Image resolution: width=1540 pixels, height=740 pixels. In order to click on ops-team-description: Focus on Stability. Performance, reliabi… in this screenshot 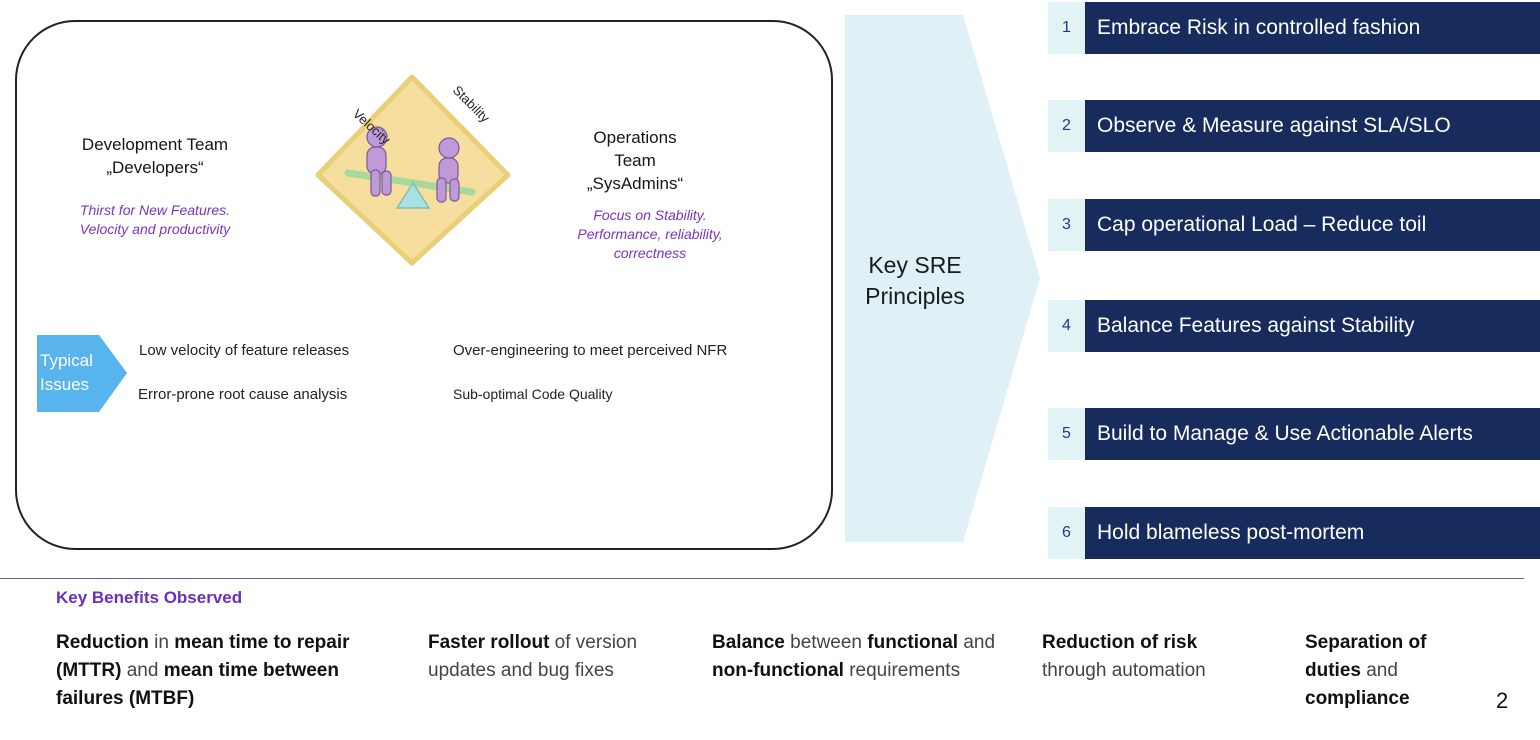, I will do `click(650, 234)`.